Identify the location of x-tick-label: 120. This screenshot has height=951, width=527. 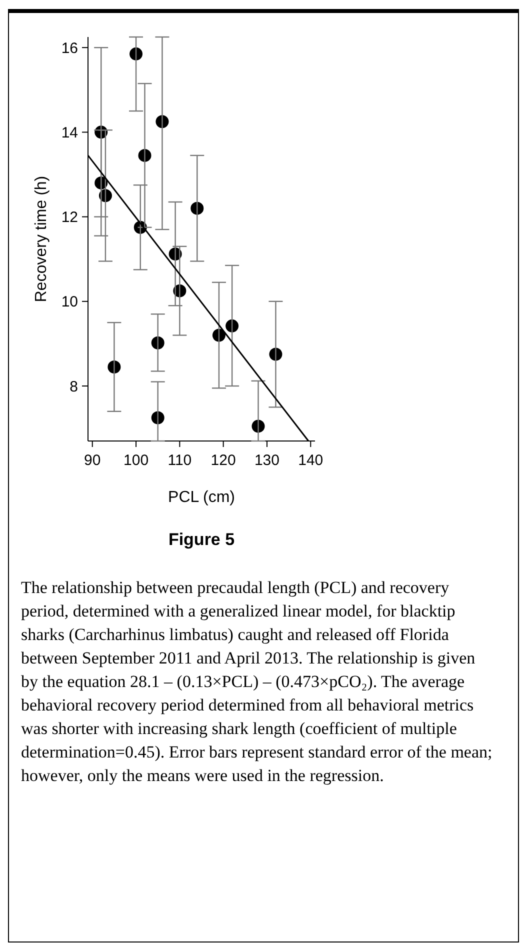
(223, 460).